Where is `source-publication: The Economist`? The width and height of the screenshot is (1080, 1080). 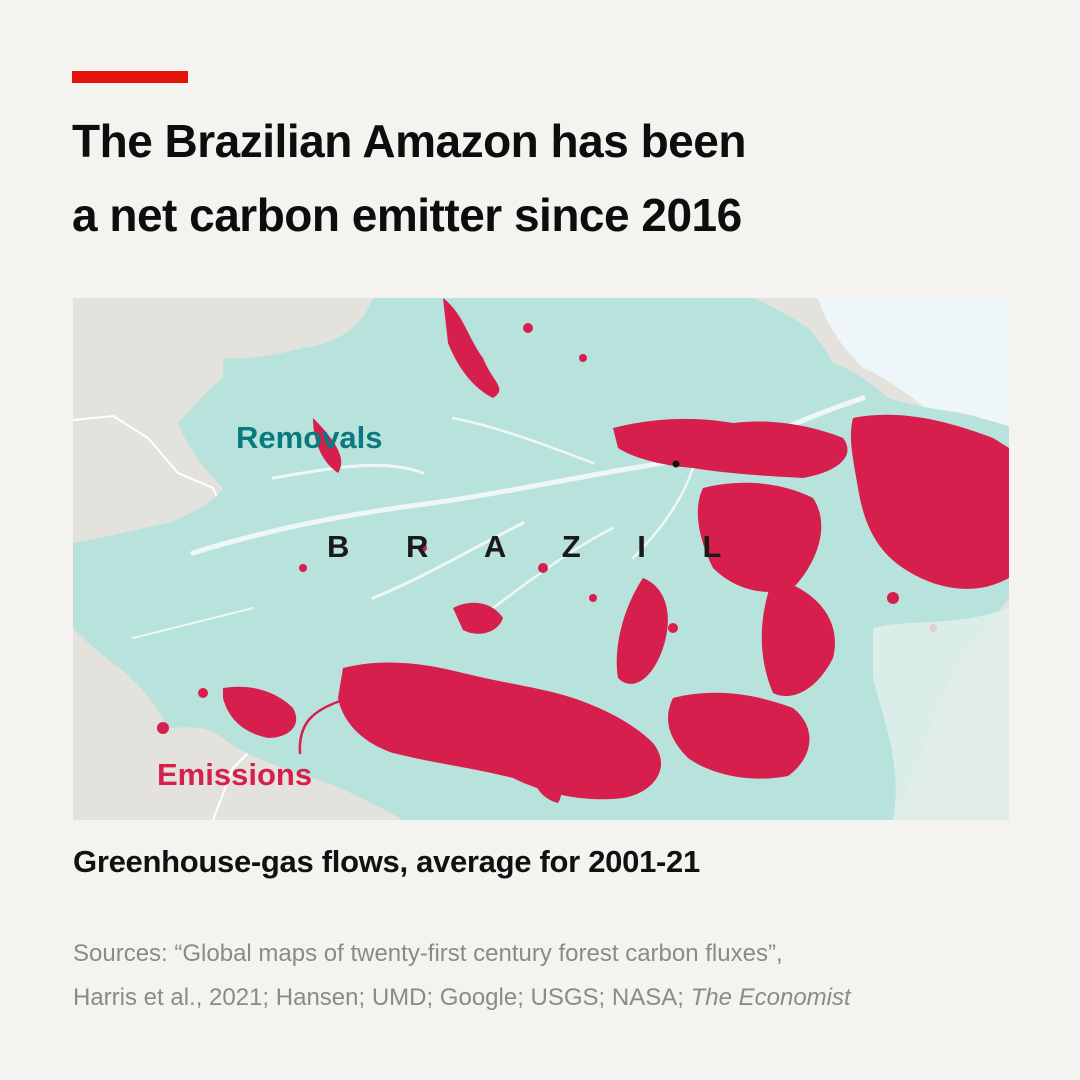
source-publication: The Economist is located at coordinates (770, 997).